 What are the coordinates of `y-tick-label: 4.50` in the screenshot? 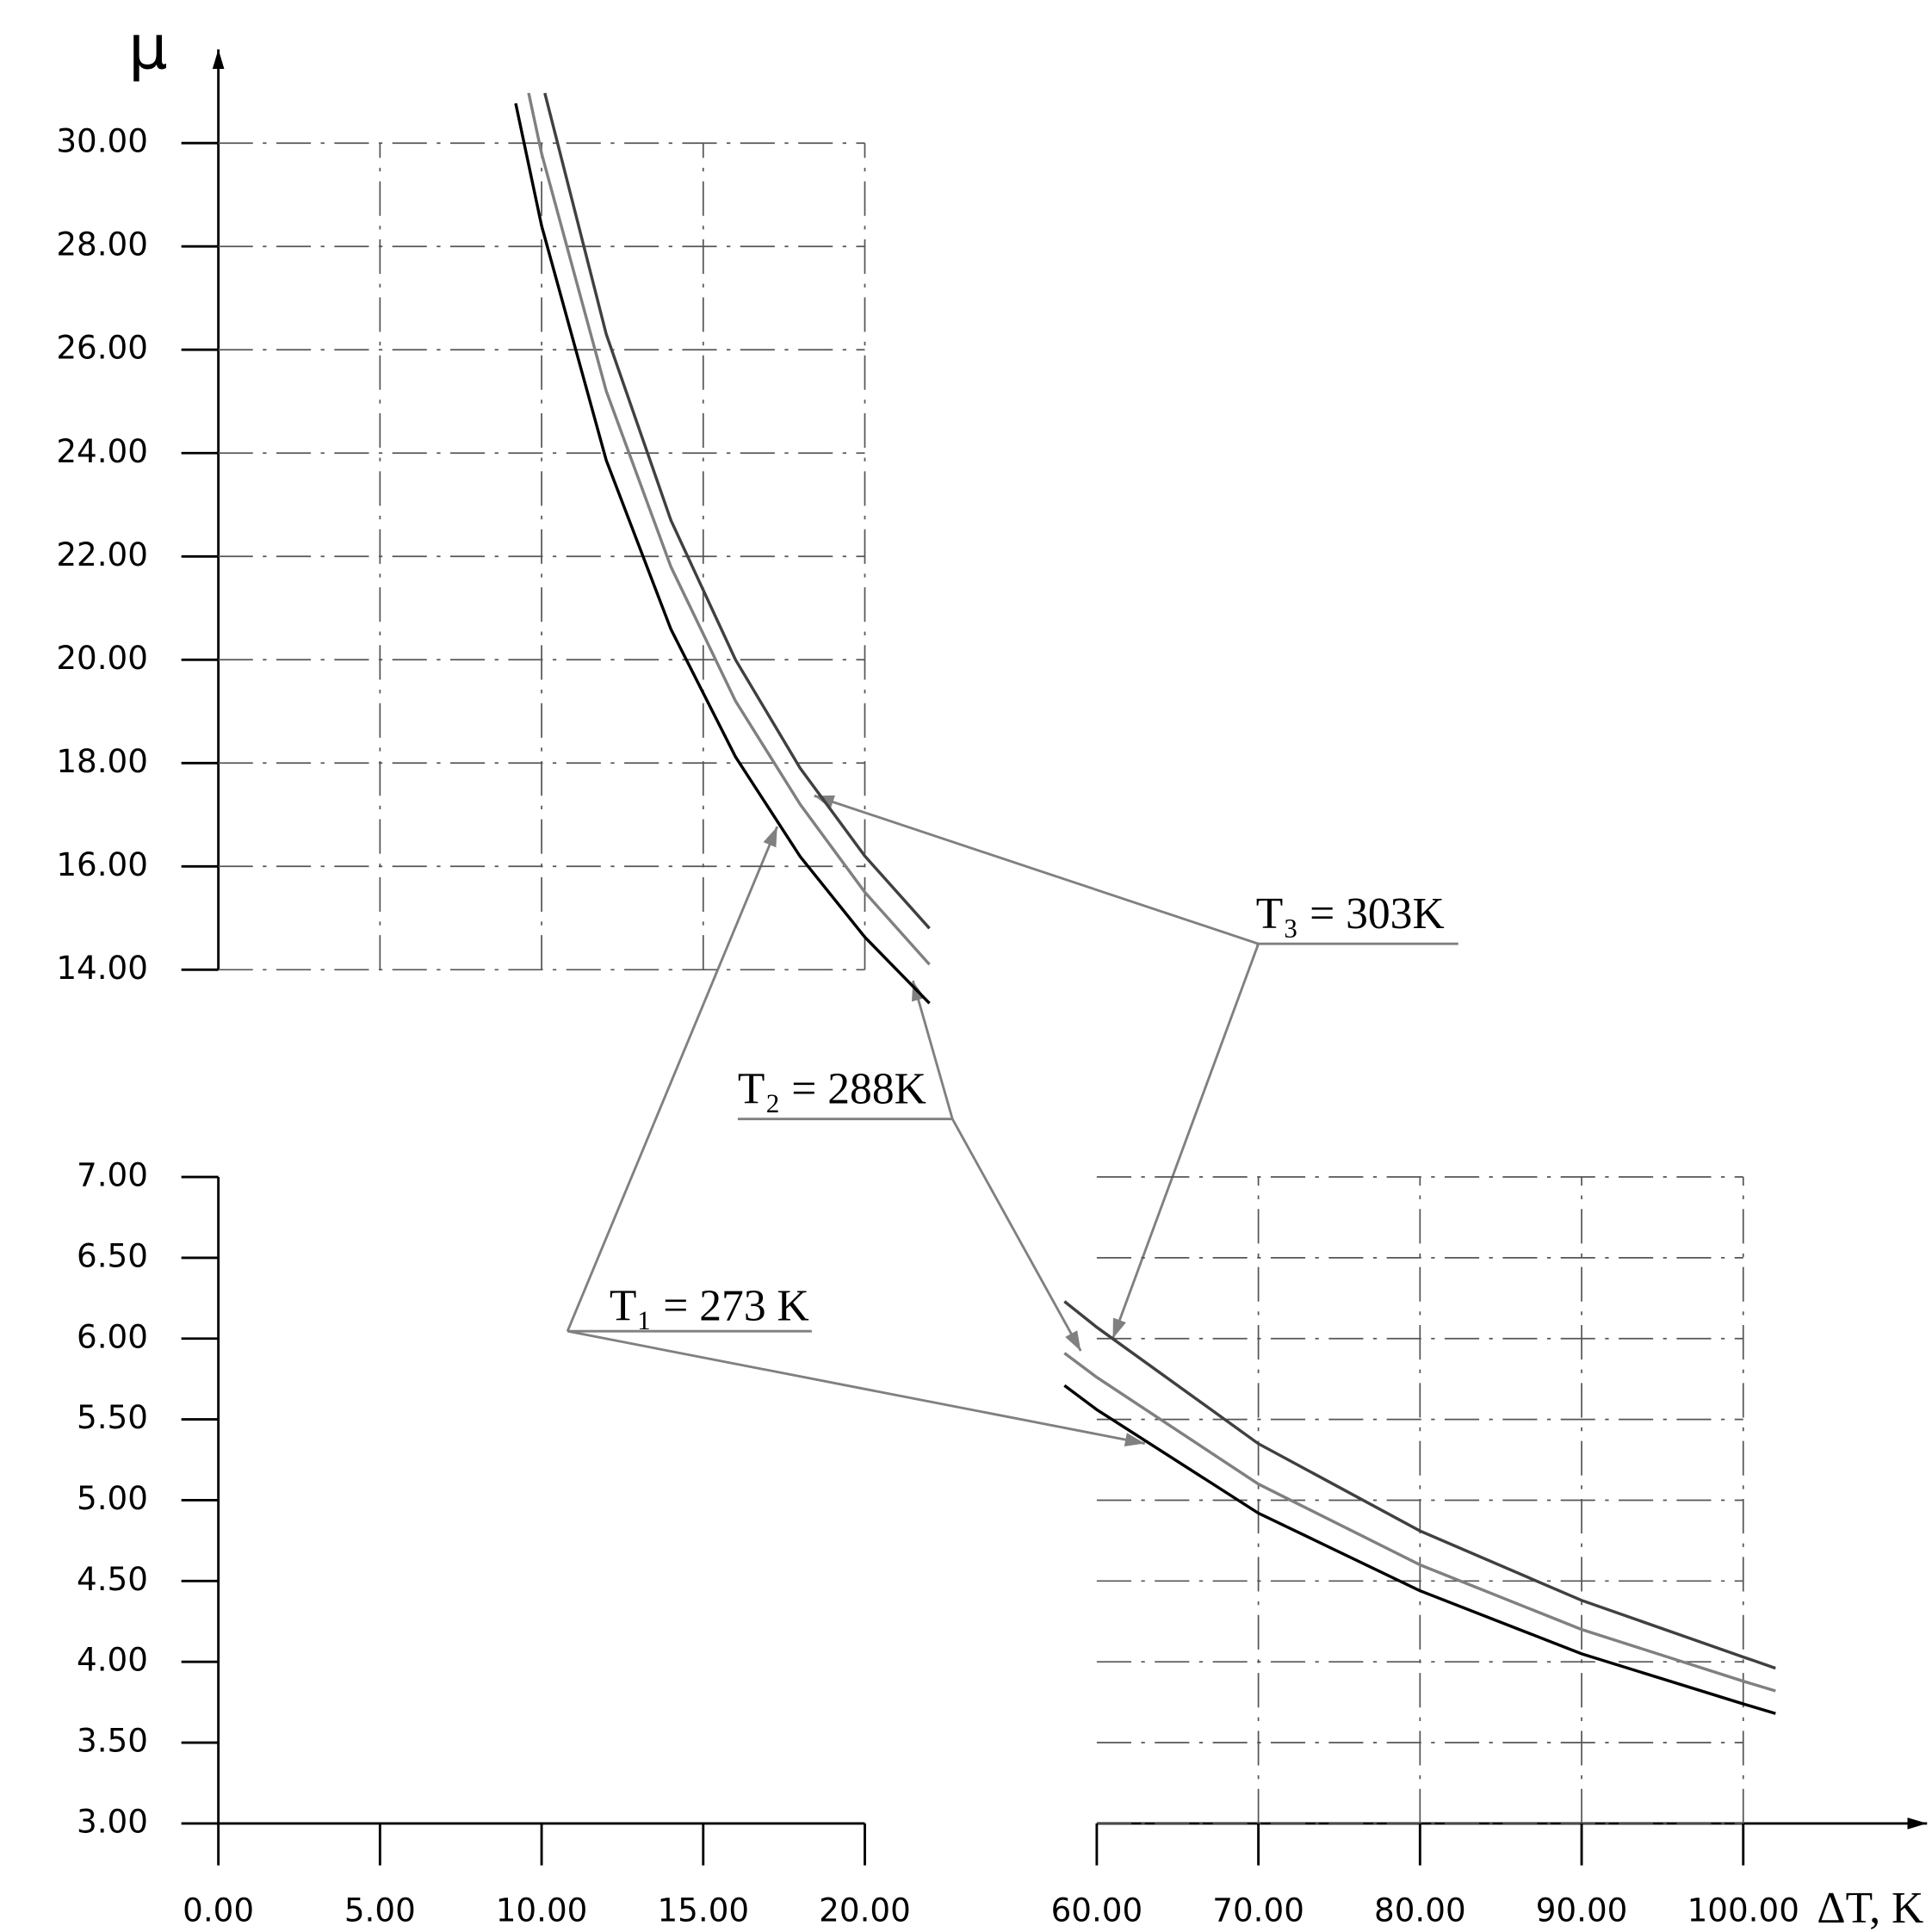 It's located at (112, 1579).